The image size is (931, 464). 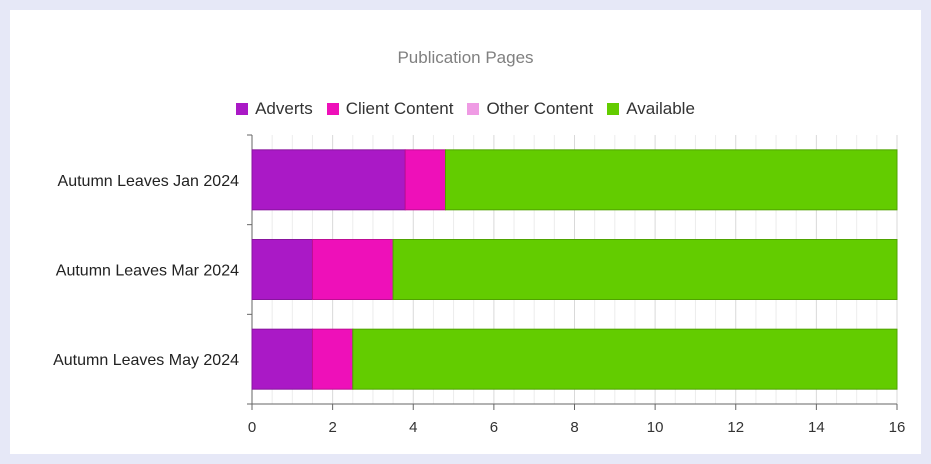 I want to click on x-tick-label: 2, so click(x=332, y=427).